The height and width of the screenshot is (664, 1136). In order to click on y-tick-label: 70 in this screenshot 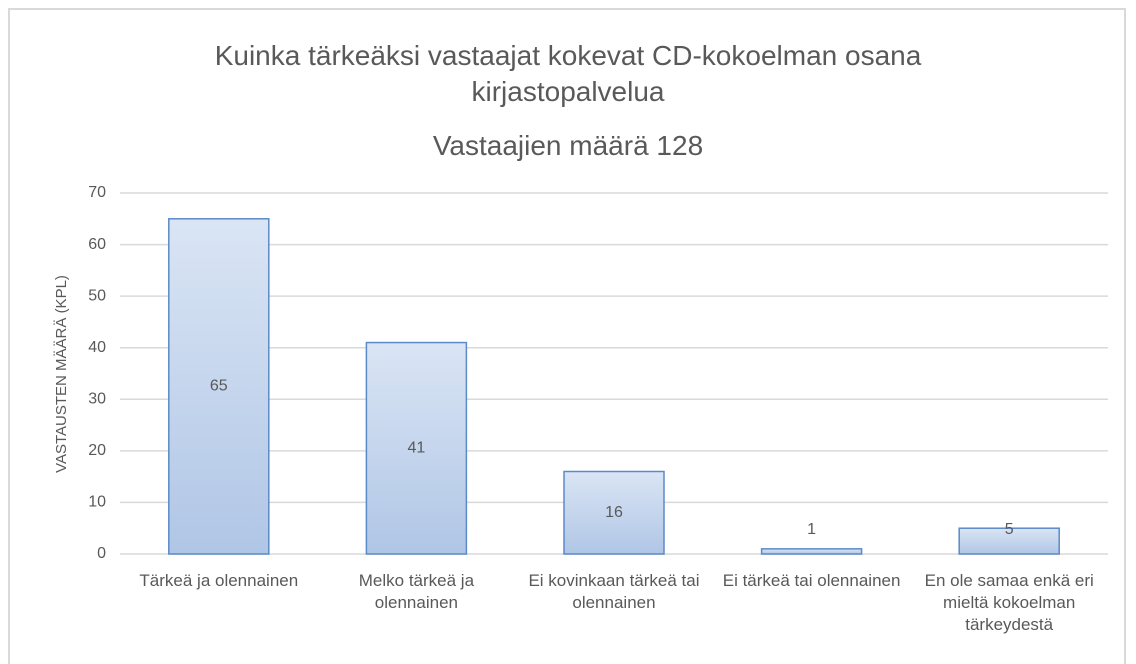, I will do `click(97, 192)`.